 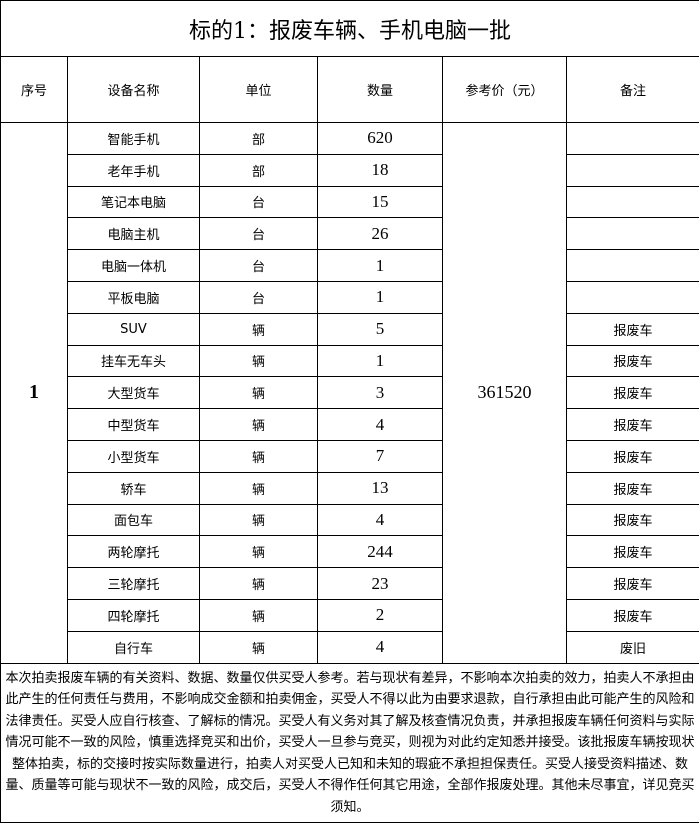 I want to click on item-name: 平板电脑, so click(x=134, y=297).